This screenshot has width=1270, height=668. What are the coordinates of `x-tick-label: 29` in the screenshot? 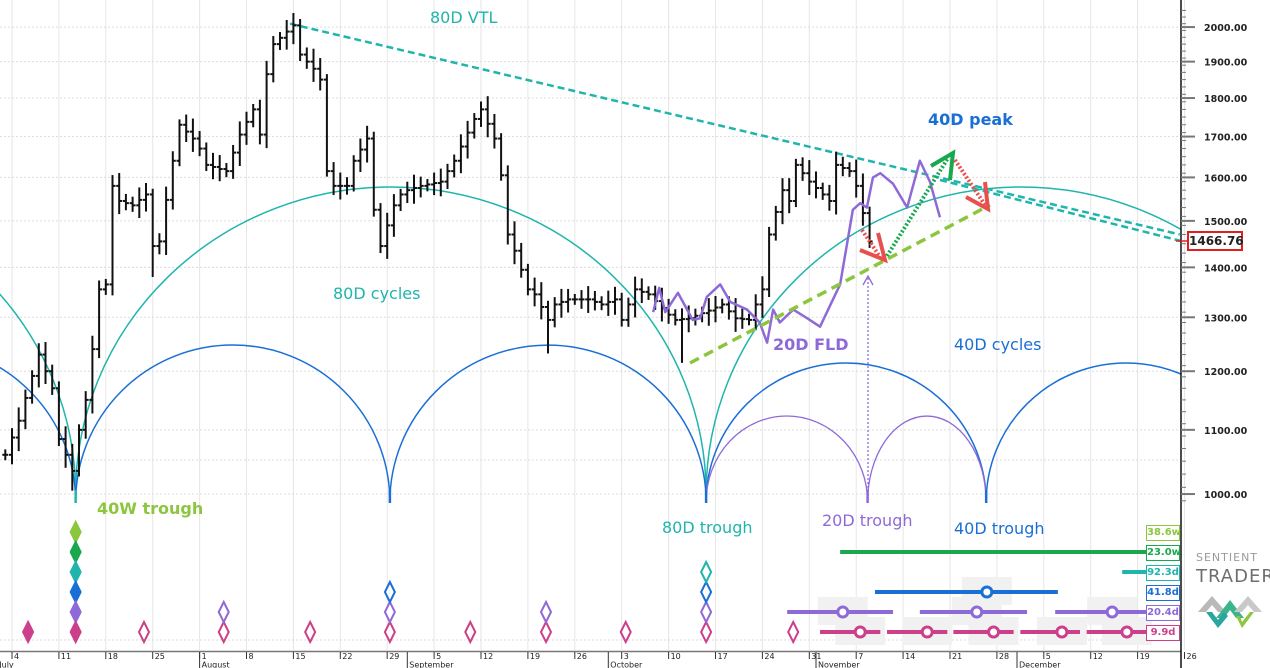 It's located at (394, 656).